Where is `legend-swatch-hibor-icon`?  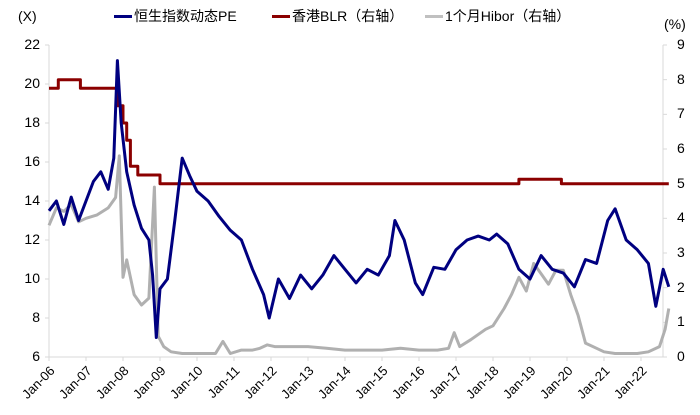
legend-swatch-hibor-icon is located at coordinates (434, 16).